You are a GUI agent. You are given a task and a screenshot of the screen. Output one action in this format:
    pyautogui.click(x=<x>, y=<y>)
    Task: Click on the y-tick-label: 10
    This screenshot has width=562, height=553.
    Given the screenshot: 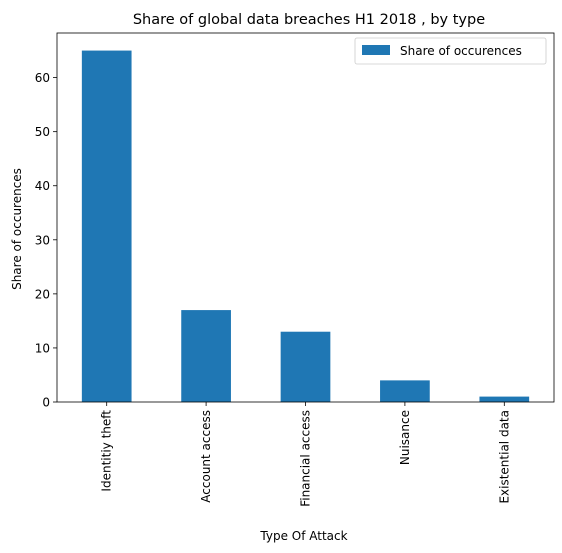 What is the action you would take?
    pyautogui.click(x=42, y=348)
    